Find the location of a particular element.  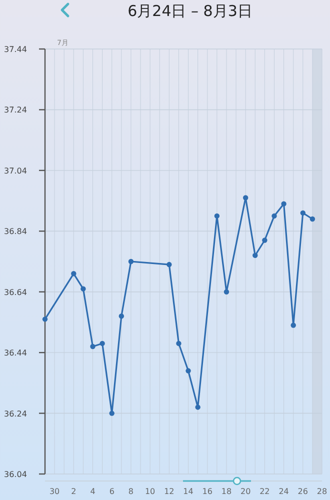

y-tick-label: 37.24 is located at coordinates (15, 110).